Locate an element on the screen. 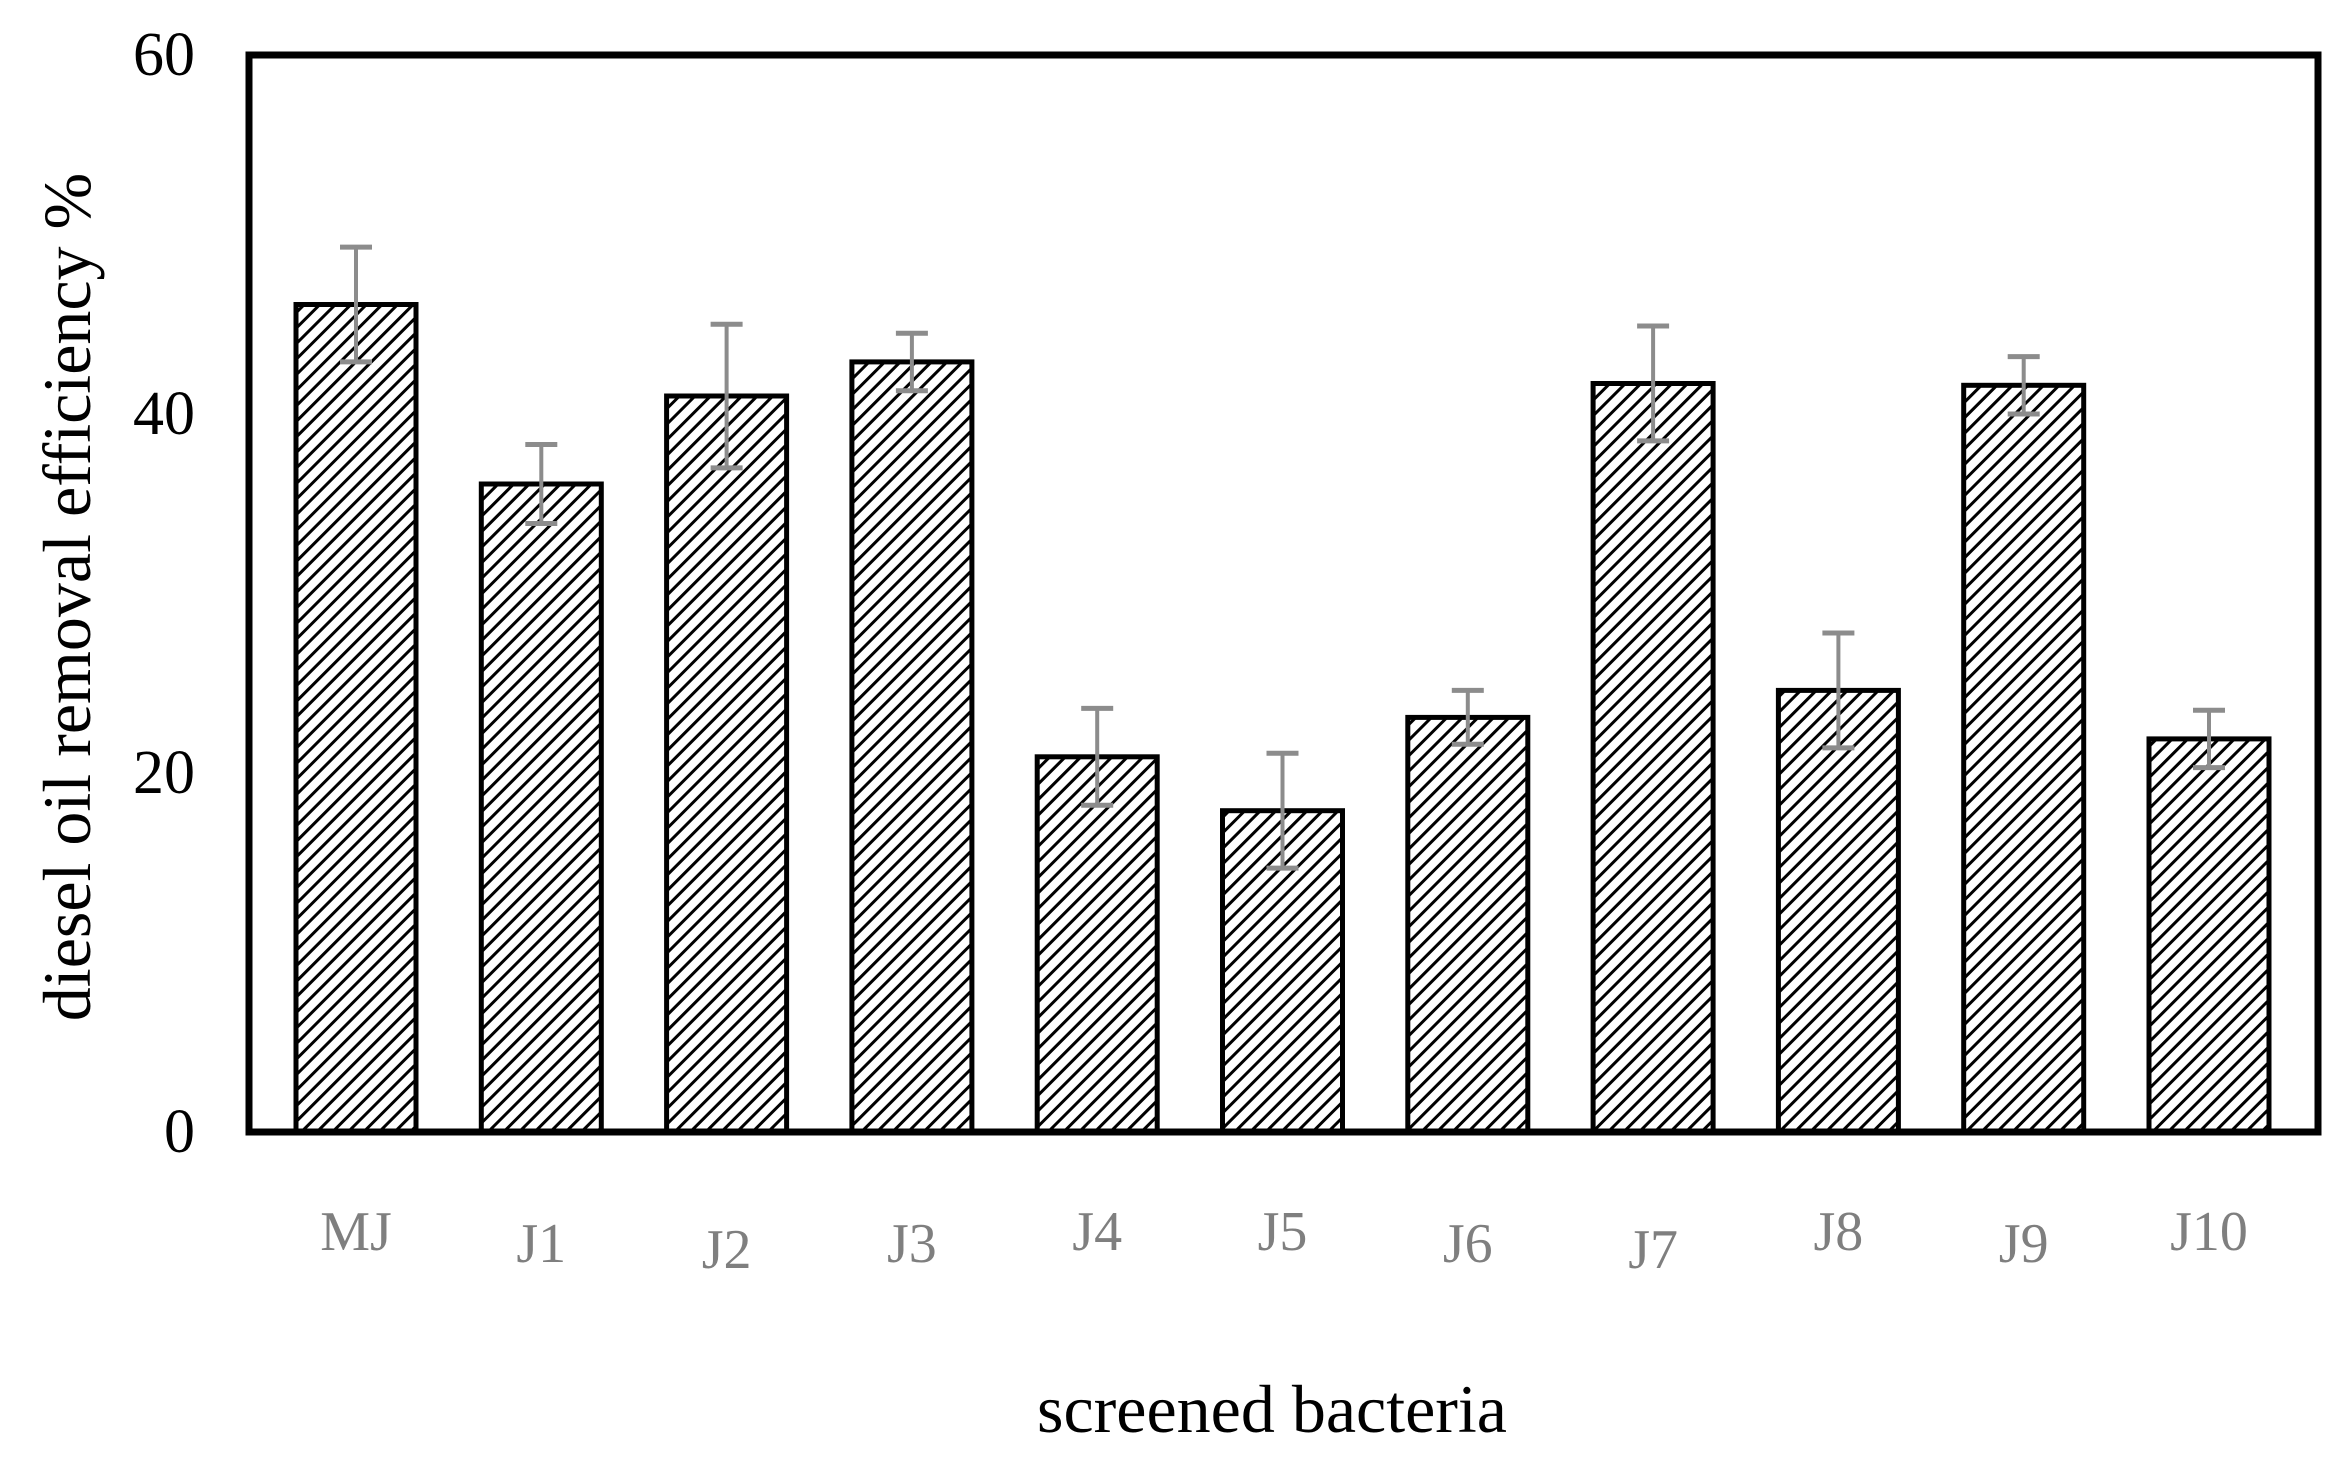 The height and width of the screenshot is (1467, 2350). y-tick-label-60: 60 is located at coordinates (164, 55).